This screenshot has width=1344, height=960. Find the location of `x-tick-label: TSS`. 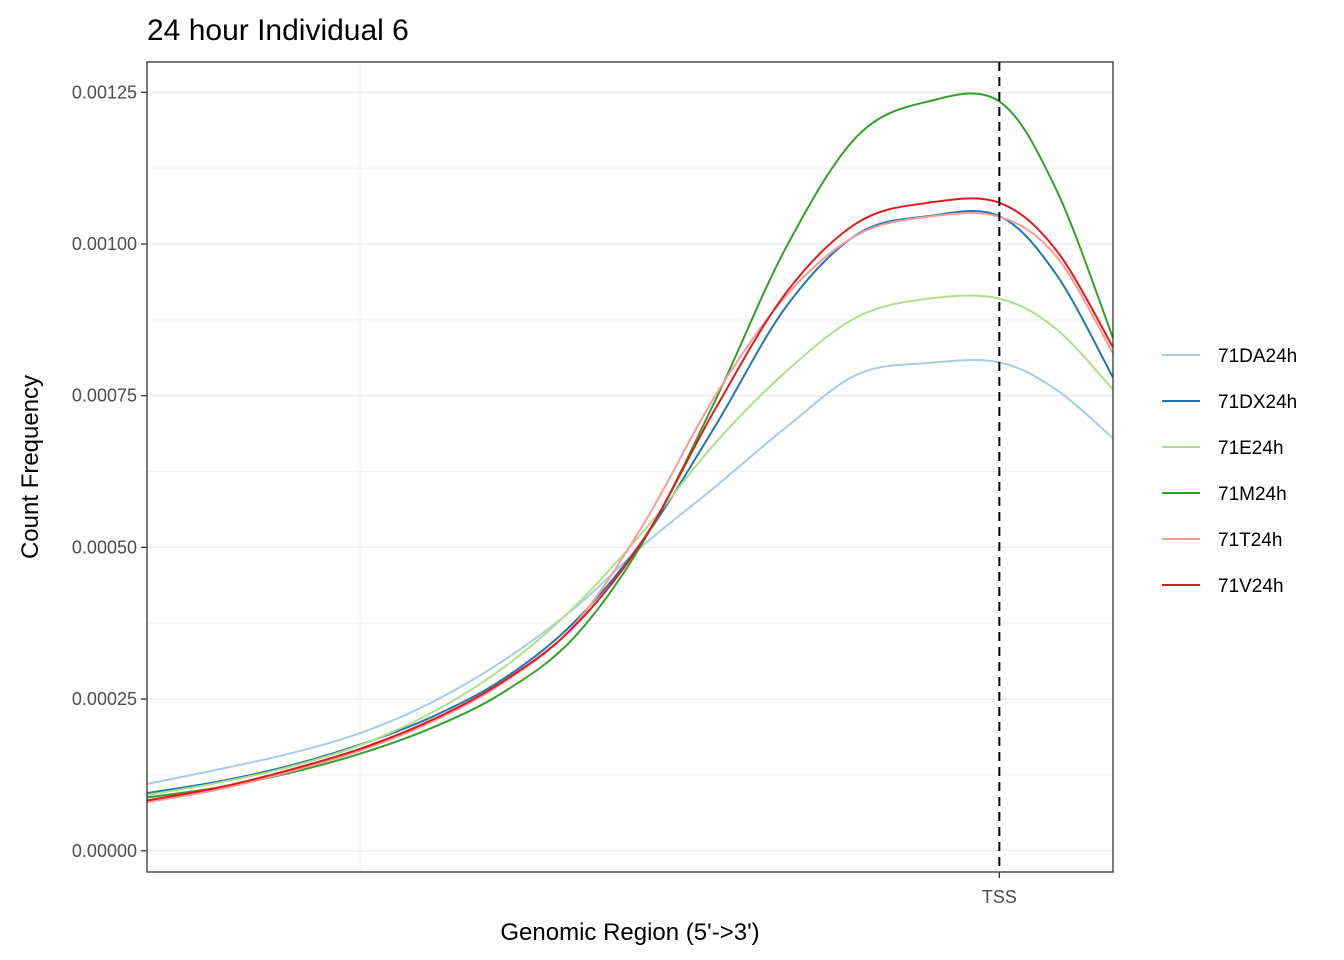

x-tick-label: TSS is located at coordinates (999, 897).